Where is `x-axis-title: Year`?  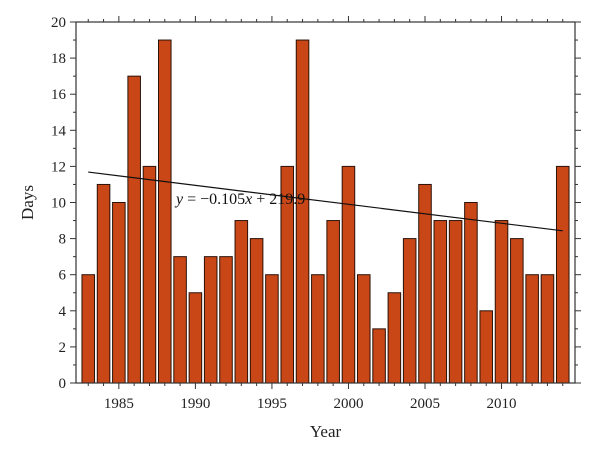
x-axis-title: Year is located at coordinates (326, 431).